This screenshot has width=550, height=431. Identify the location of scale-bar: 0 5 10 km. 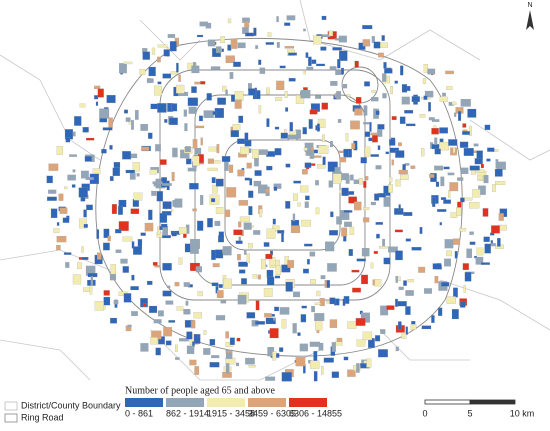
(478, 408).